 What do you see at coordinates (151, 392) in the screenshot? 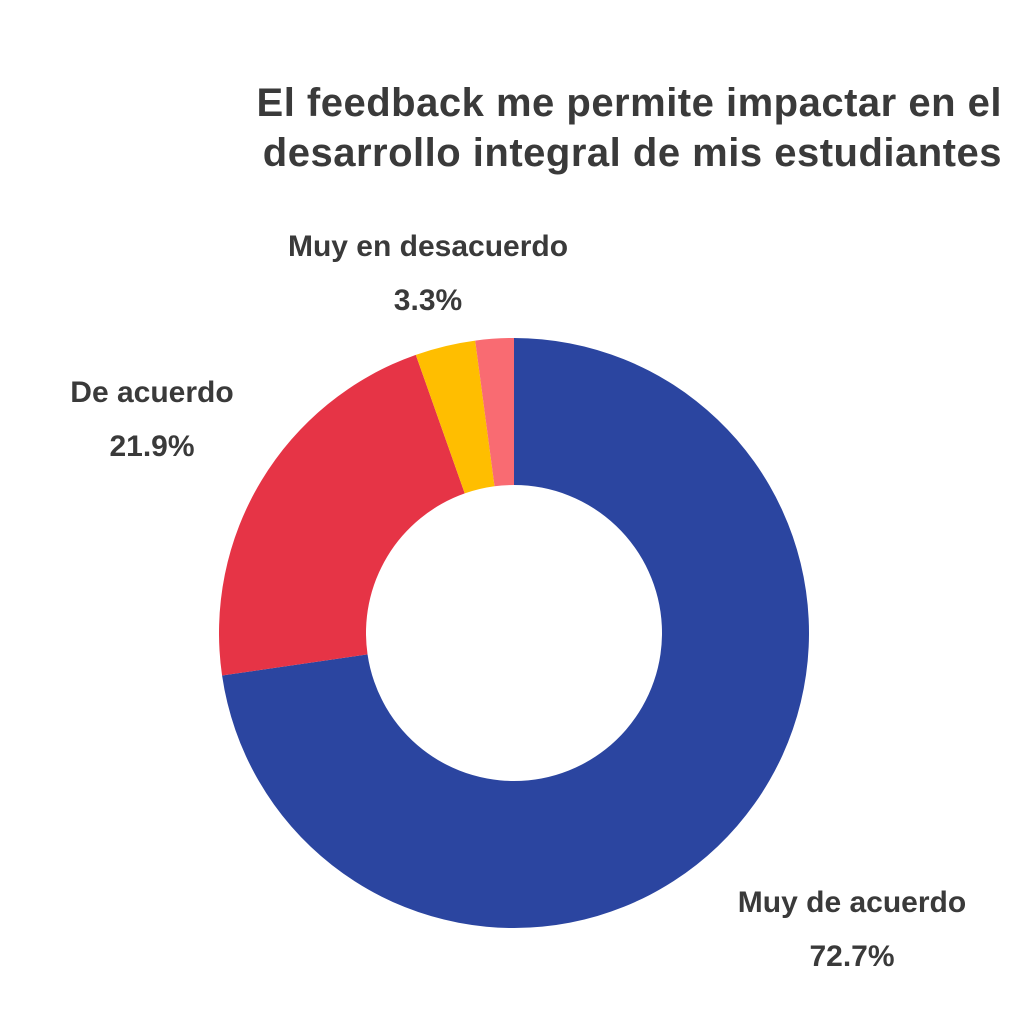
I see `slice-label-name: De acuerdo` at bounding box center [151, 392].